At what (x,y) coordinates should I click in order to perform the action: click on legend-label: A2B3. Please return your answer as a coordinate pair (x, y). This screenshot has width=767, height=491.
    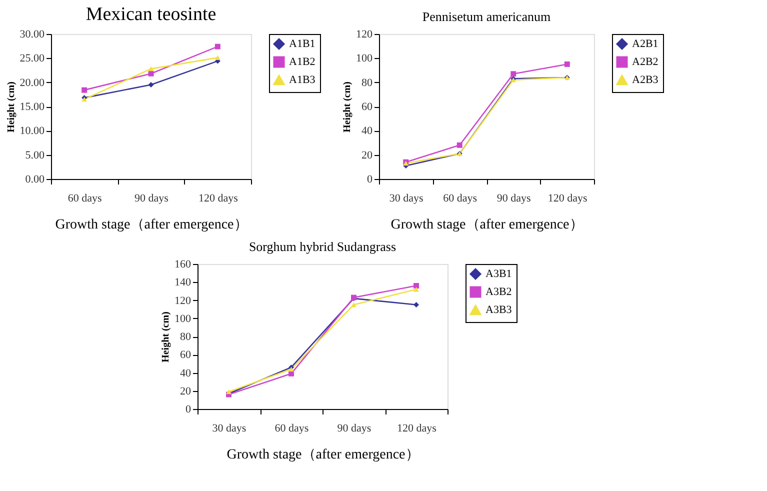
    Looking at the image, I should click on (645, 80).